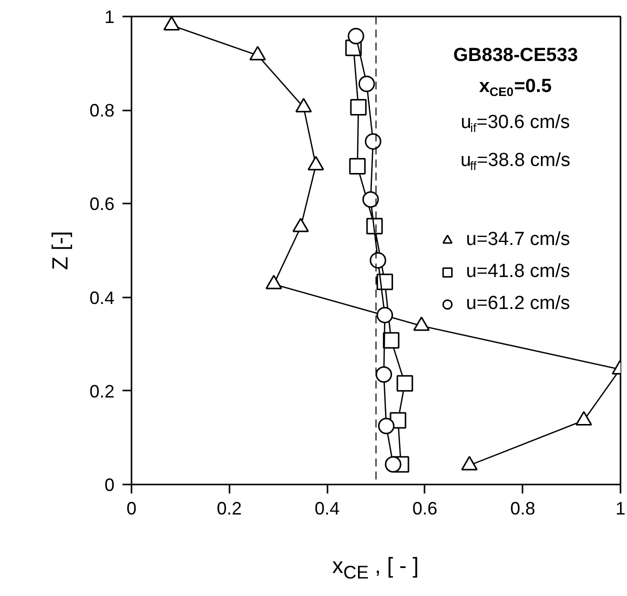 The width and height of the screenshot is (627, 596). What do you see at coordinates (620, 508) in the screenshot?
I see `x-tick-label: 1` at bounding box center [620, 508].